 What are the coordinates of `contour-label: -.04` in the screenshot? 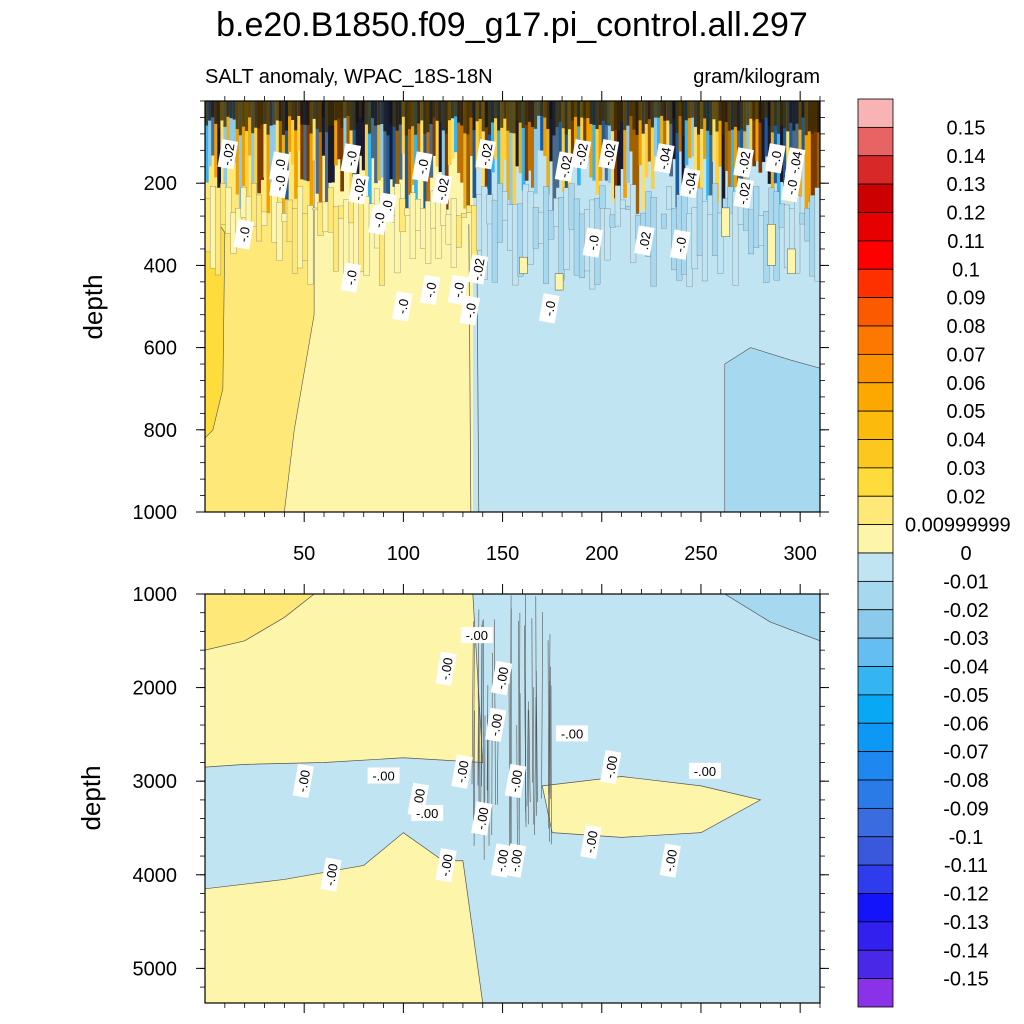 It's located at (664, 158).